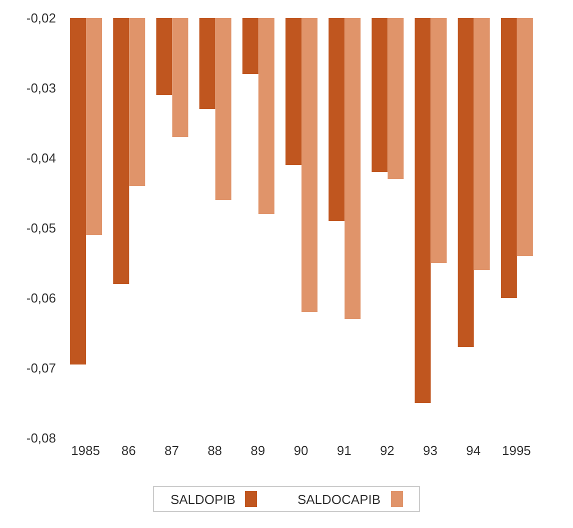 Image resolution: width=573 pixels, height=528 pixels. What do you see at coordinates (41, 298) in the screenshot?
I see `y-tick-label: -0,06` at bounding box center [41, 298].